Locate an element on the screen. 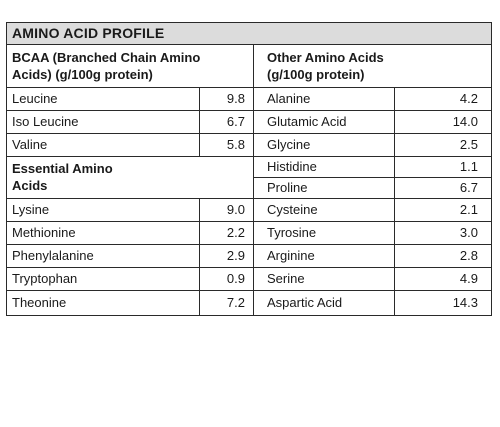 The image size is (500, 427). amino-name: Methionine is located at coordinates (44, 232).